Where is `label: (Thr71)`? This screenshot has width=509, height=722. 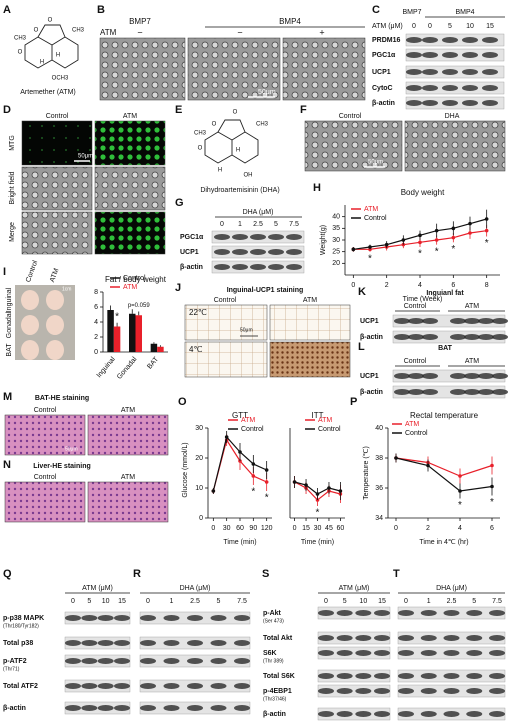 label: (Thr71) is located at coordinates (11, 669).